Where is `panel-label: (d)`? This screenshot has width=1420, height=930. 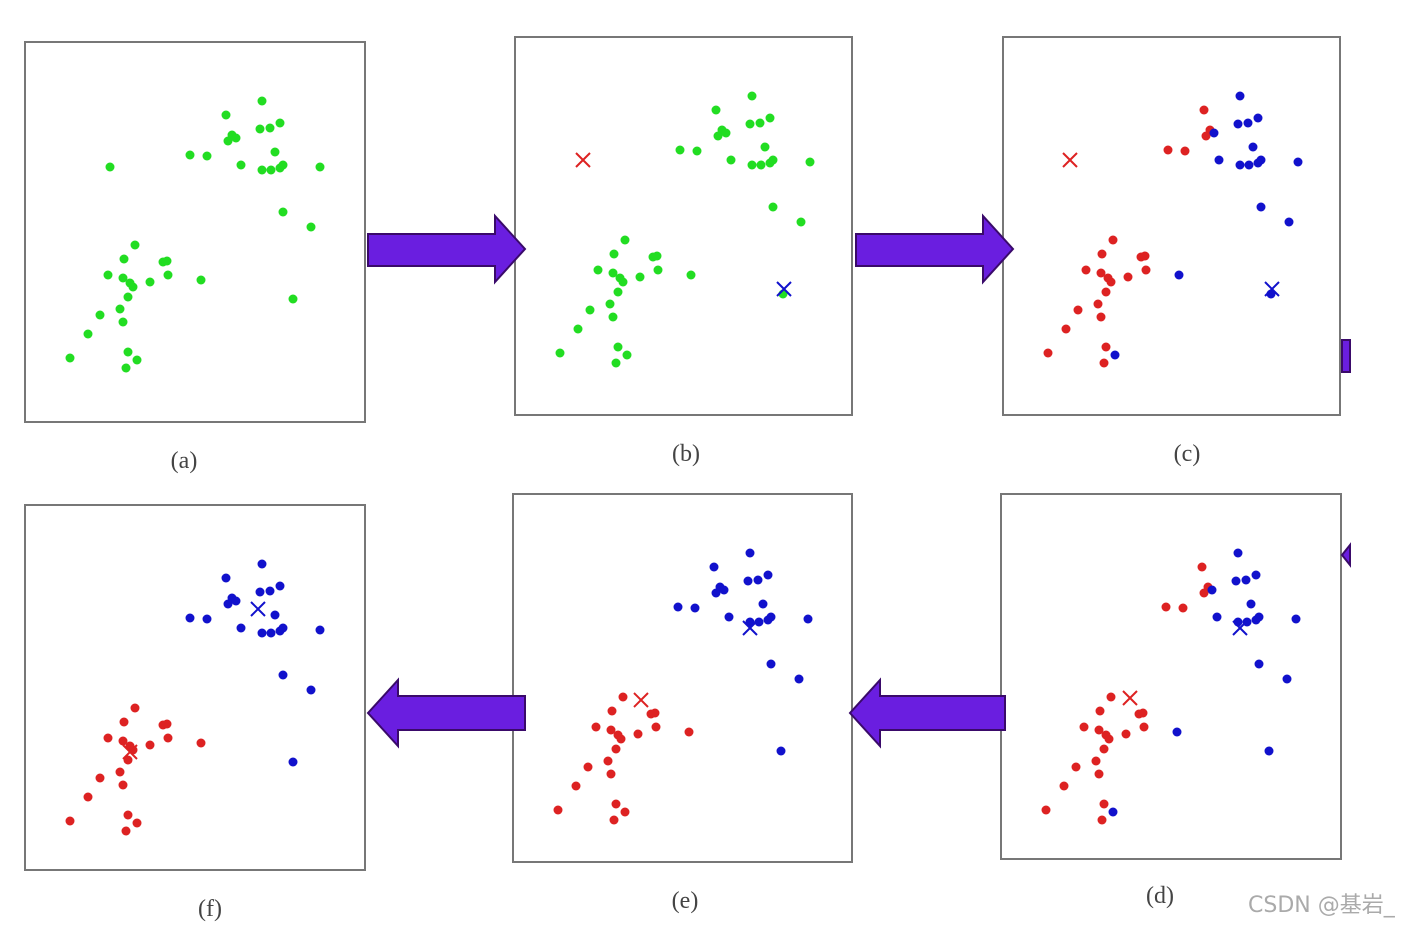 panel-label: (d) is located at coordinates (1160, 896).